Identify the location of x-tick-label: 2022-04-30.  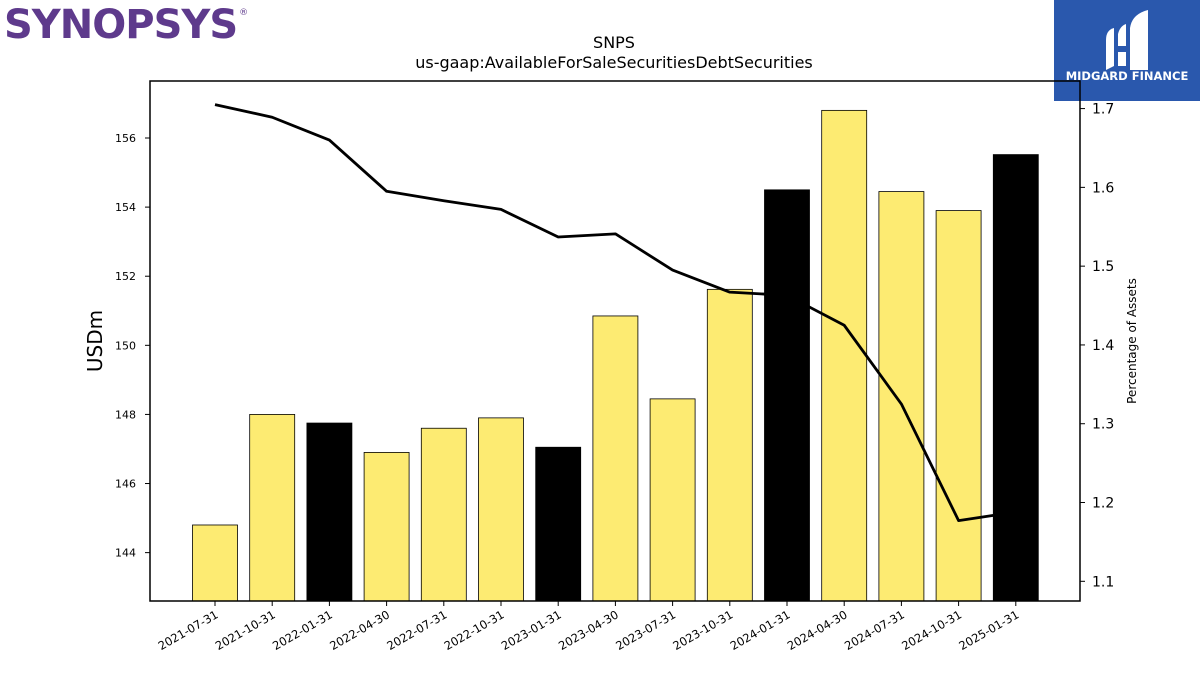
(359, 630).